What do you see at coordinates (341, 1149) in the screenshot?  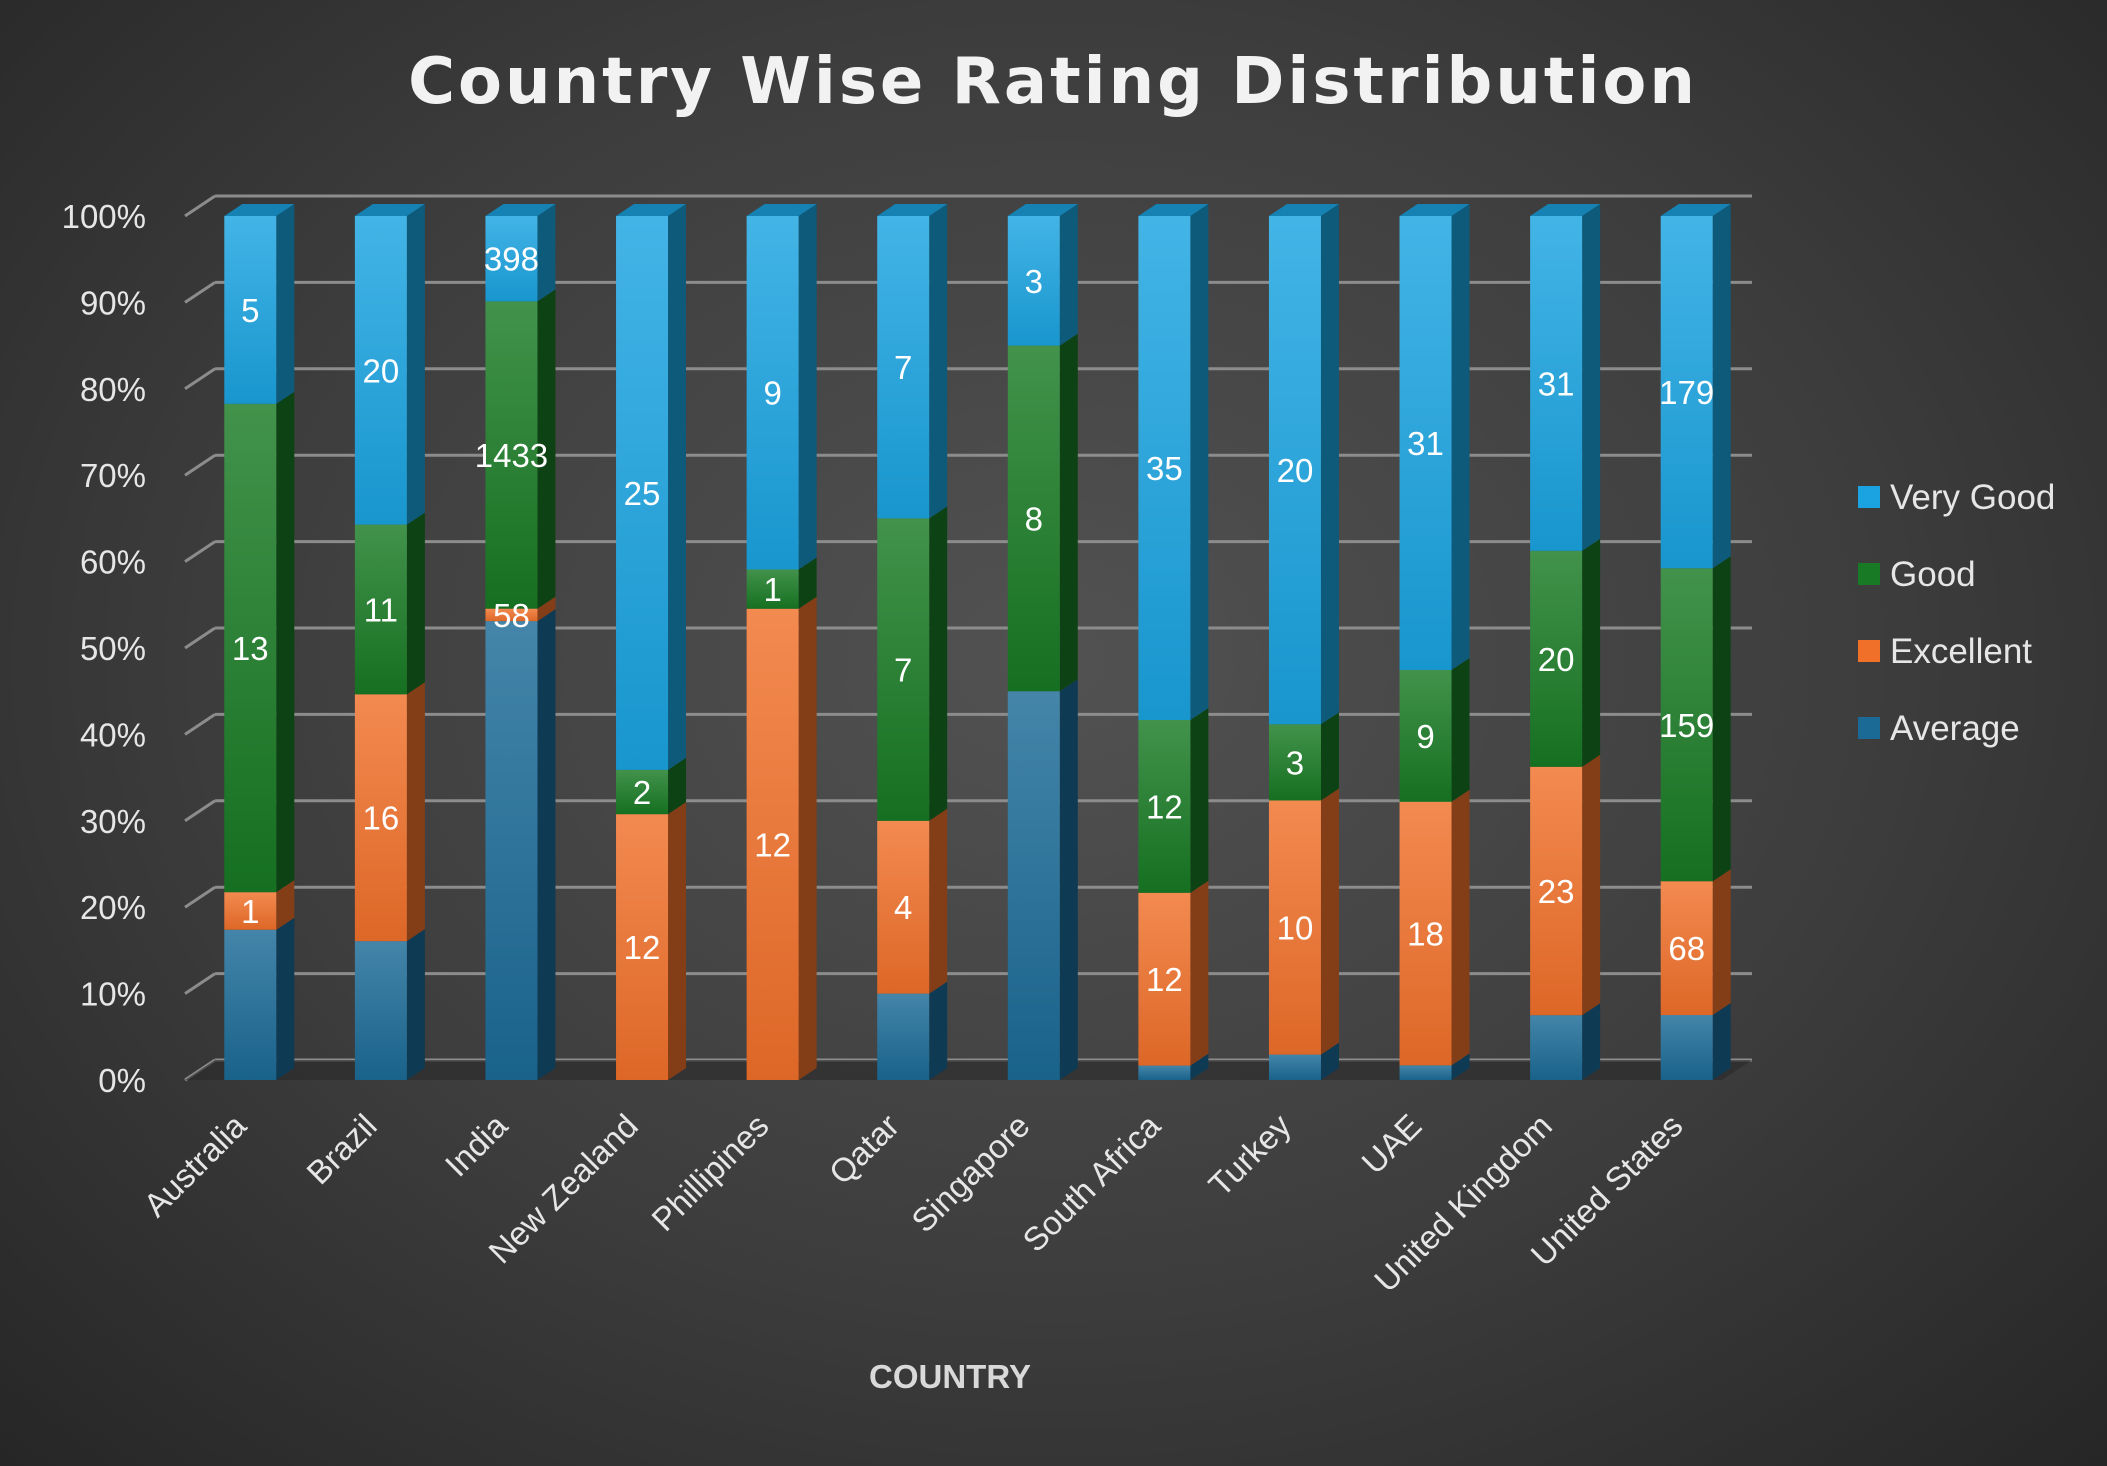 I see `x-category-label: Brazil` at bounding box center [341, 1149].